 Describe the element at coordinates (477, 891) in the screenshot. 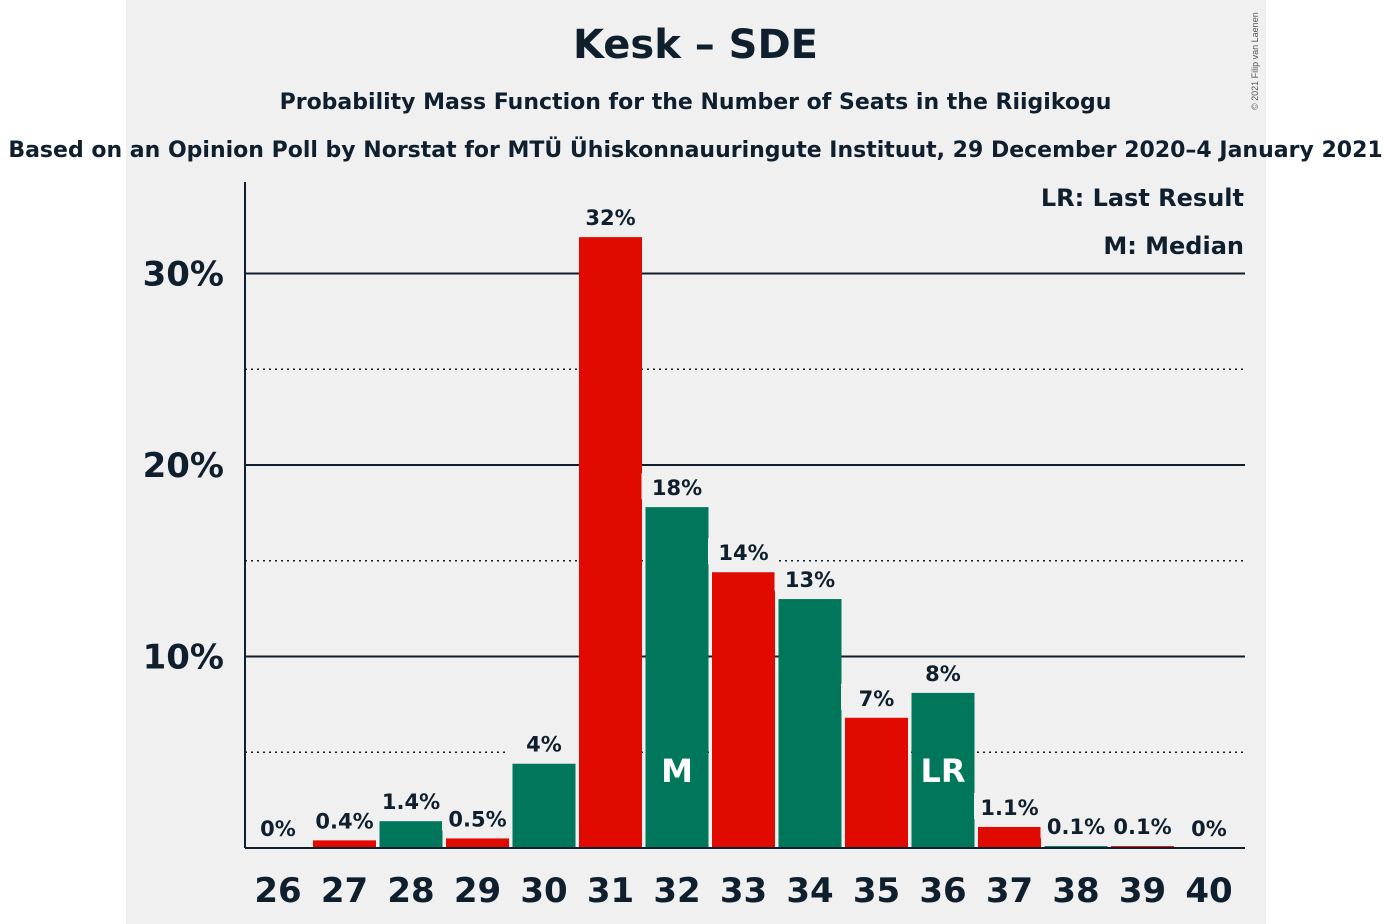

I see `x-tick-label: 29` at that location.